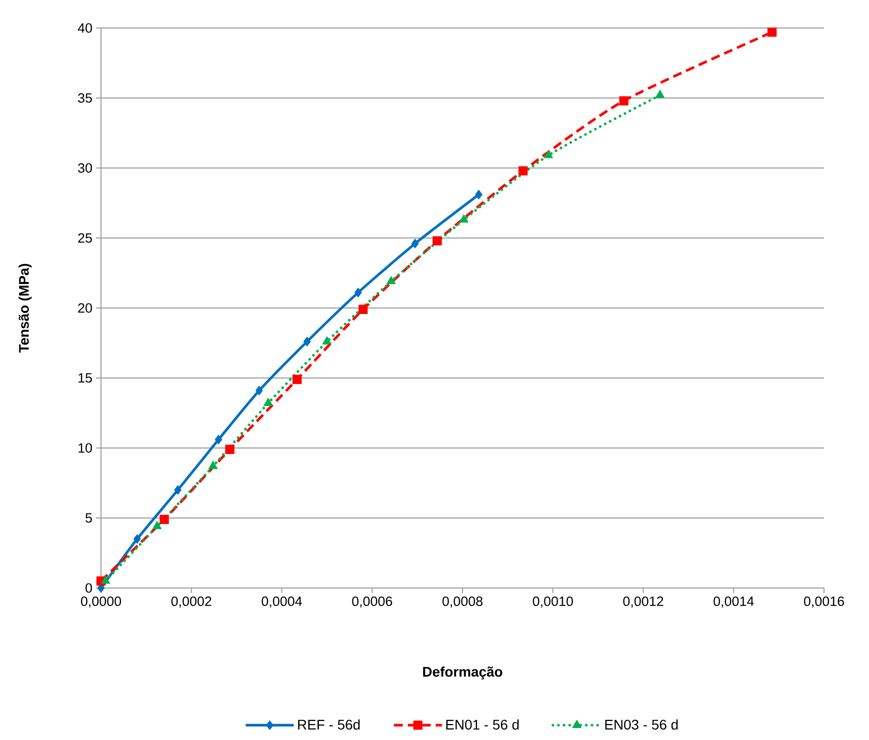 The height and width of the screenshot is (740, 869). What do you see at coordinates (643, 602) in the screenshot?
I see `x-tick-label: 0,0012` at bounding box center [643, 602].